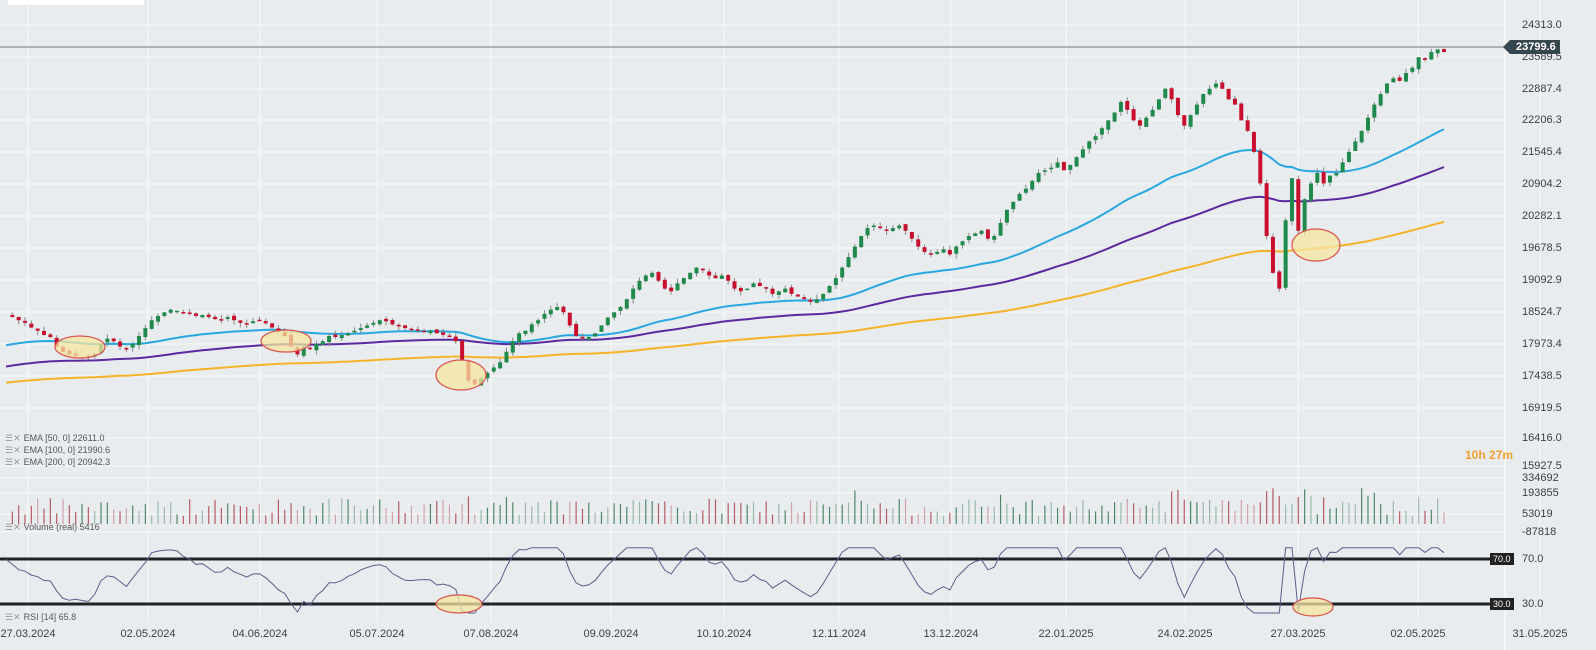 This screenshot has height=650, width=1596. What do you see at coordinates (725, 580) in the screenshot?
I see `rsi-line` at bounding box center [725, 580].